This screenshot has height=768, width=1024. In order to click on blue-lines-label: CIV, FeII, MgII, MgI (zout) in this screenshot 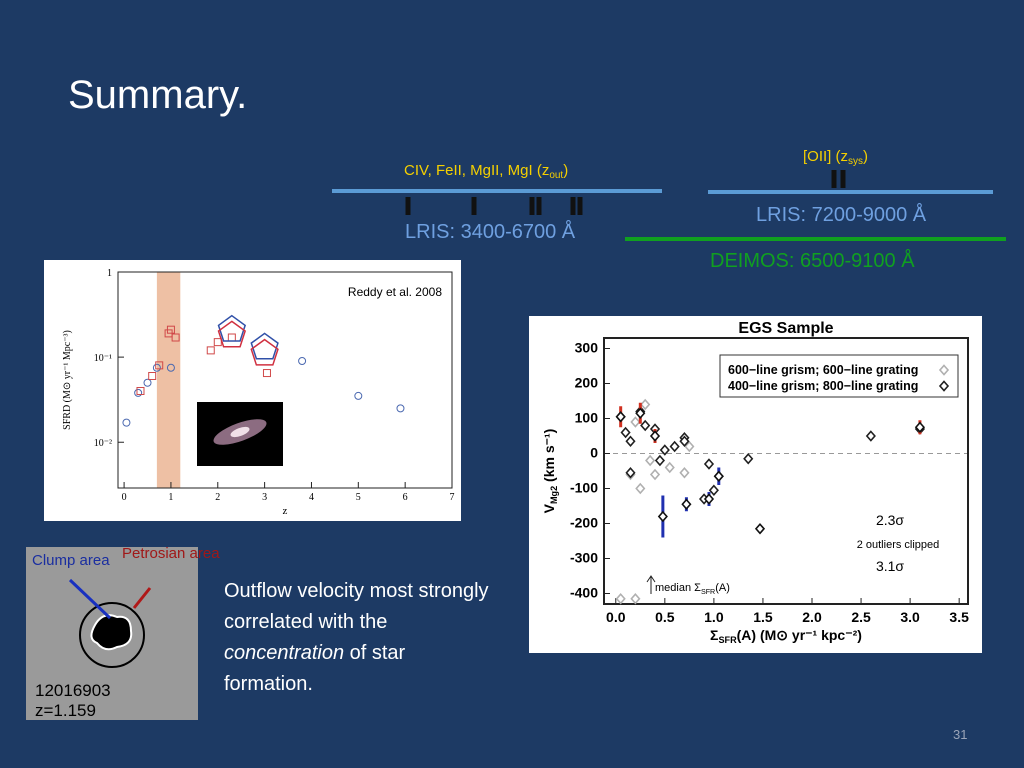, I will do `click(486, 171)`.